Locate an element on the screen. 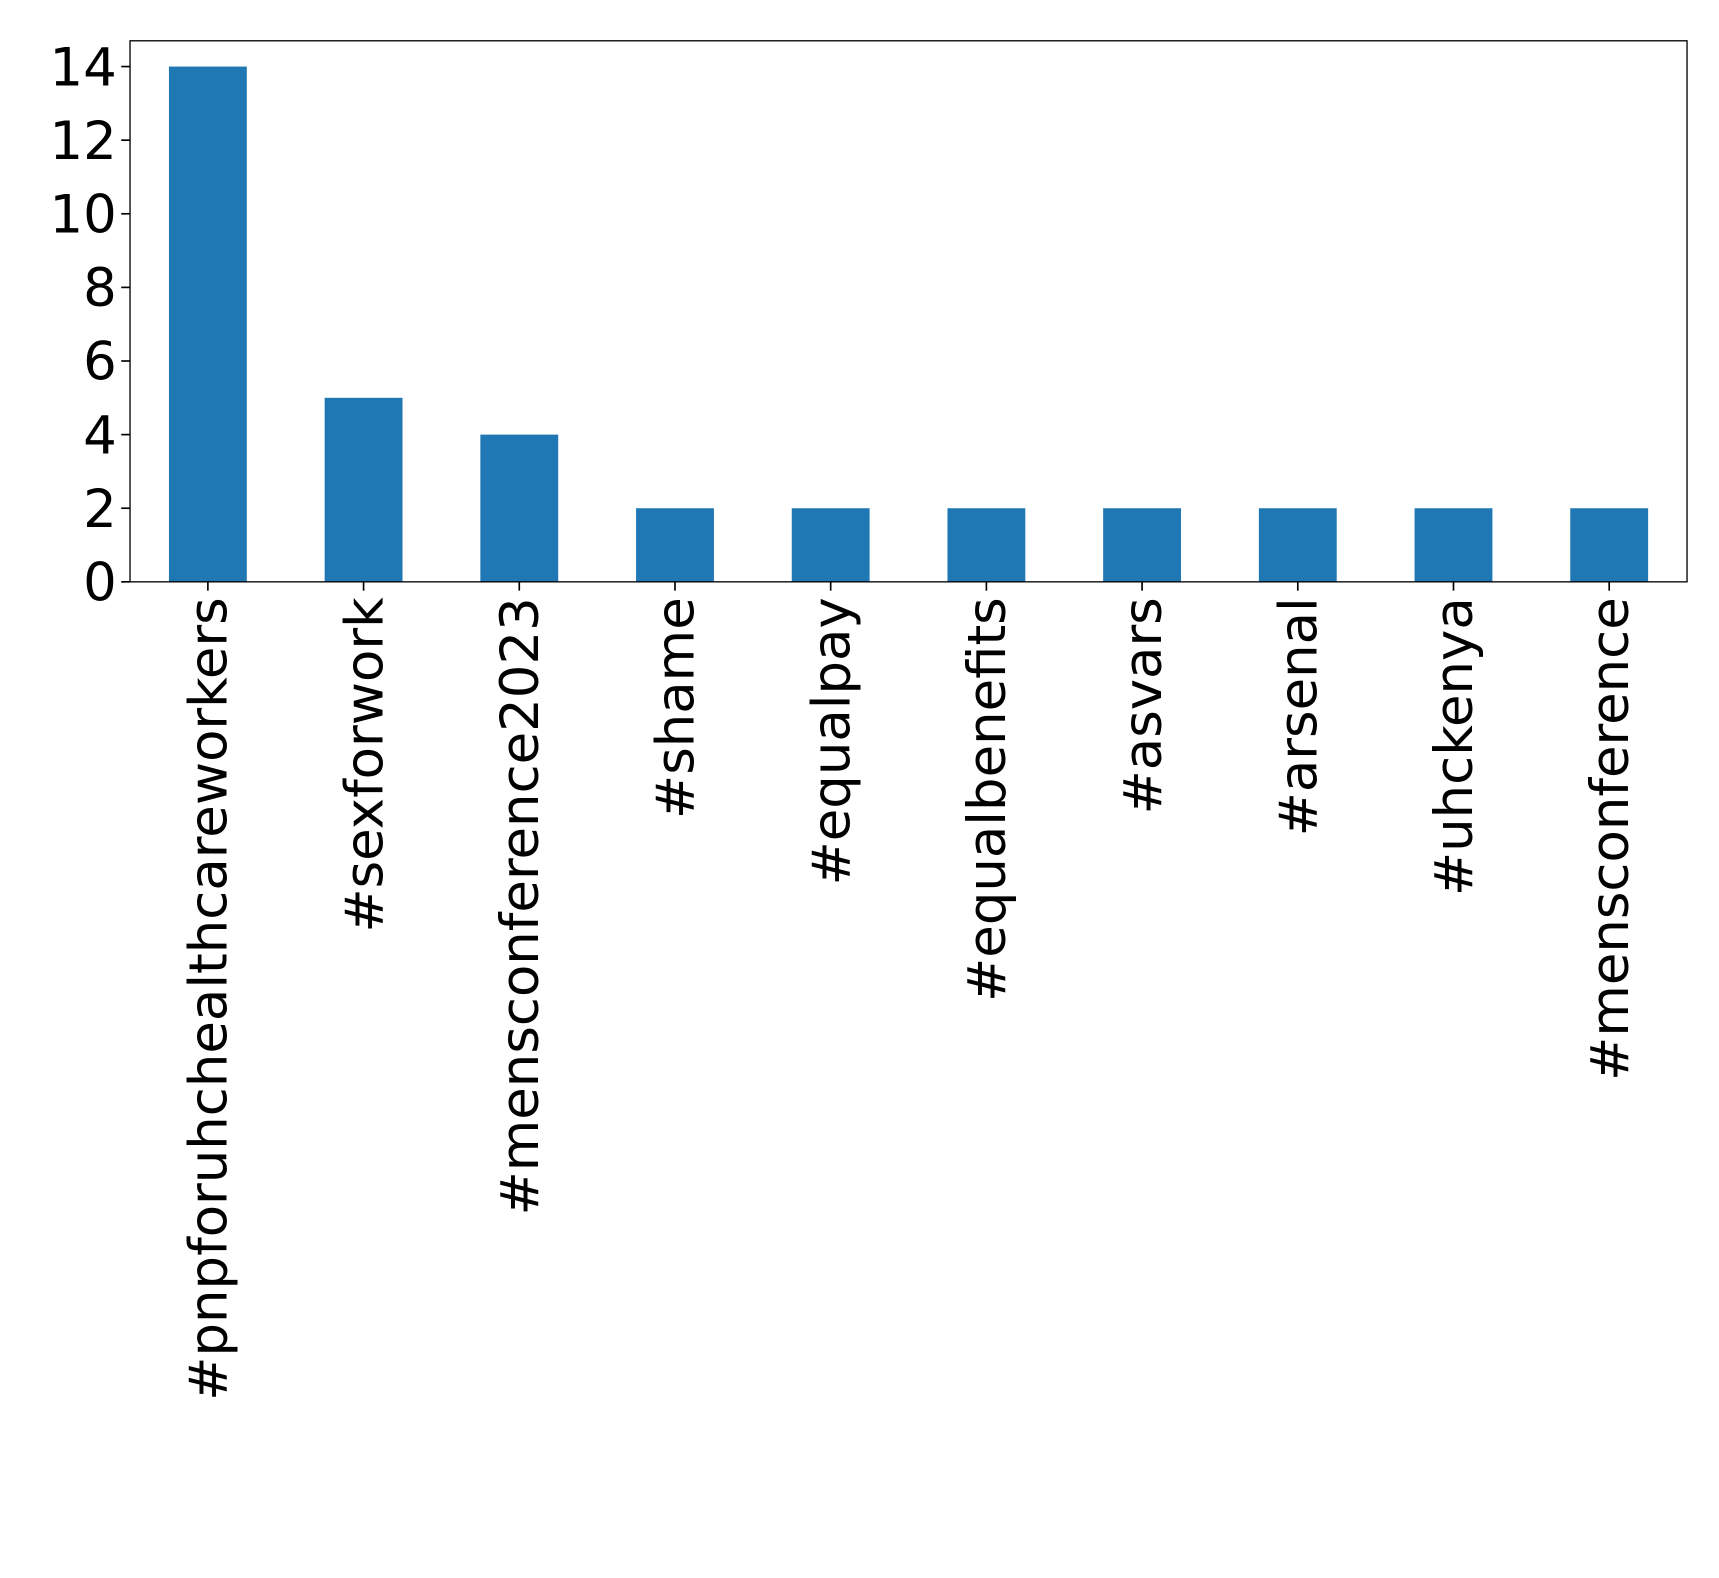 The width and height of the screenshot is (1719, 1578). x-tick-label: #sexforwork is located at coordinates (364, 765).